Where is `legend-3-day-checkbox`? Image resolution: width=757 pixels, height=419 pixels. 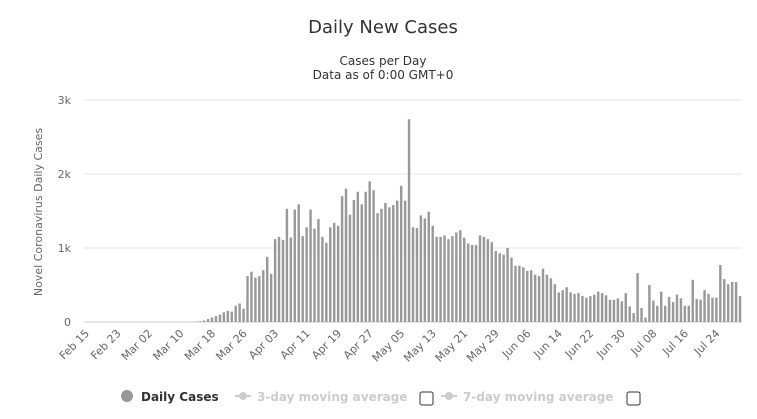 legend-3-day-checkbox is located at coordinates (426, 398).